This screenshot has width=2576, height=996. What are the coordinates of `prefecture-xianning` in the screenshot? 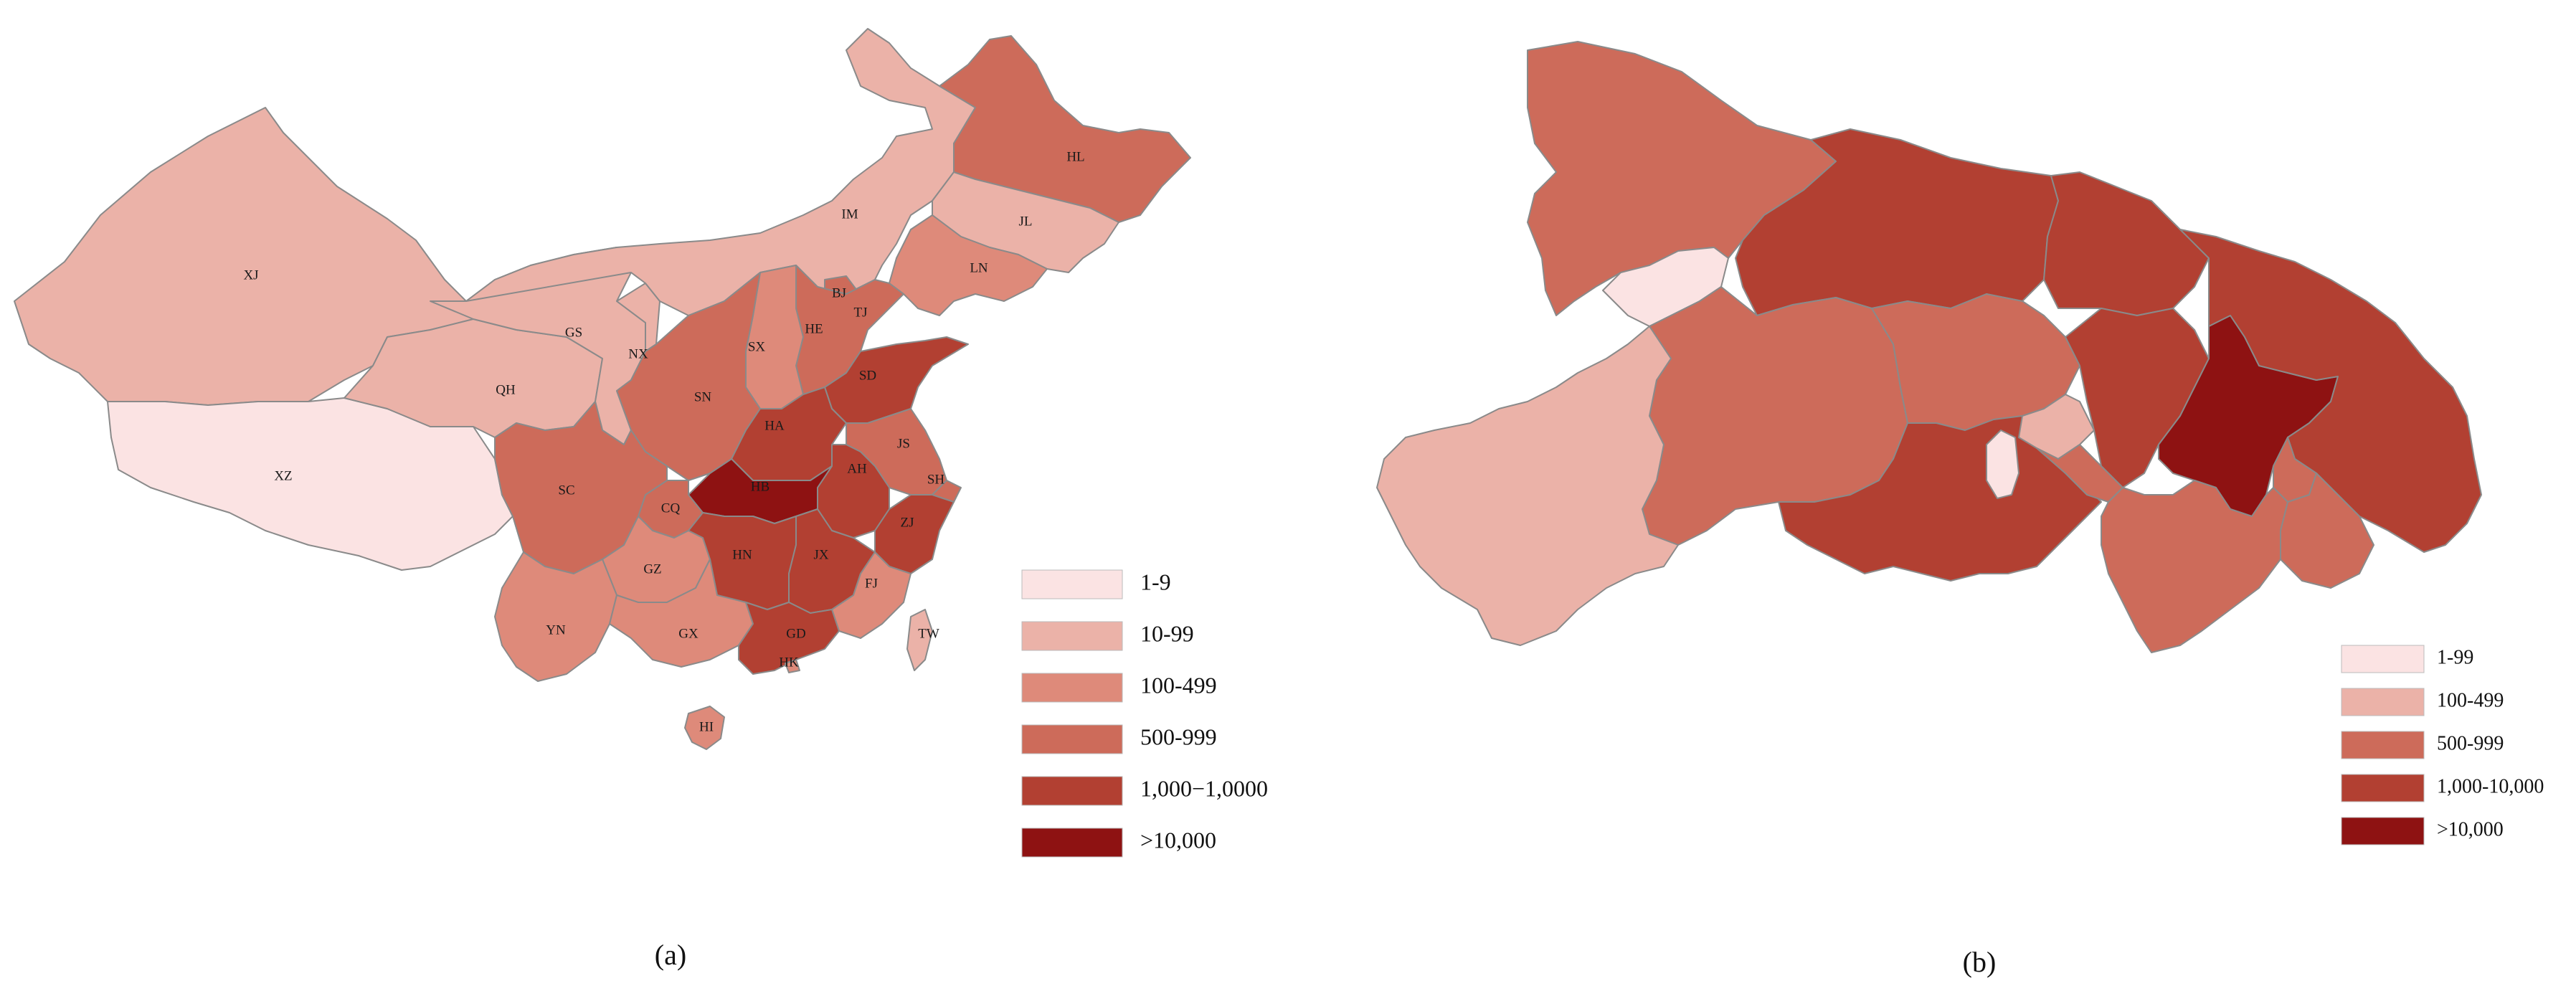 It's located at (2194, 566).